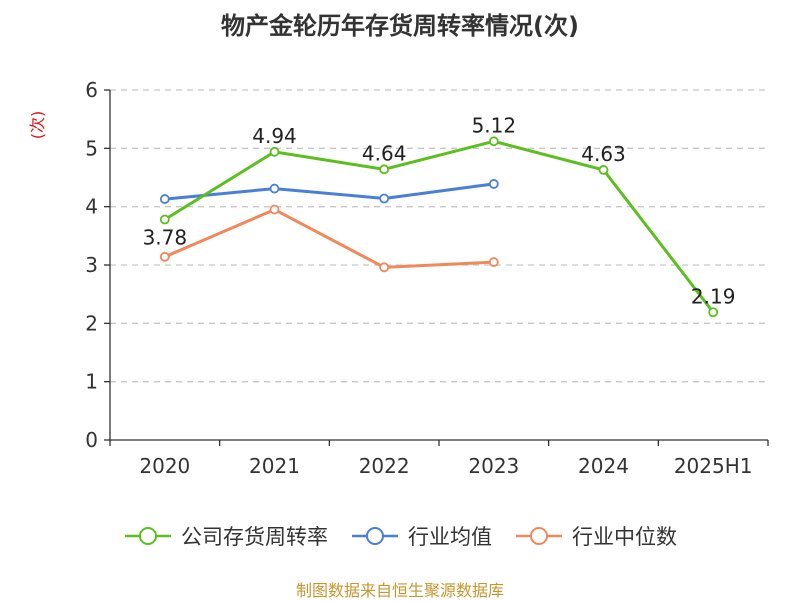 The height and width of the screenshot is (601, 800). I want to click on x-tick-label: 2022, so click(384, 466).